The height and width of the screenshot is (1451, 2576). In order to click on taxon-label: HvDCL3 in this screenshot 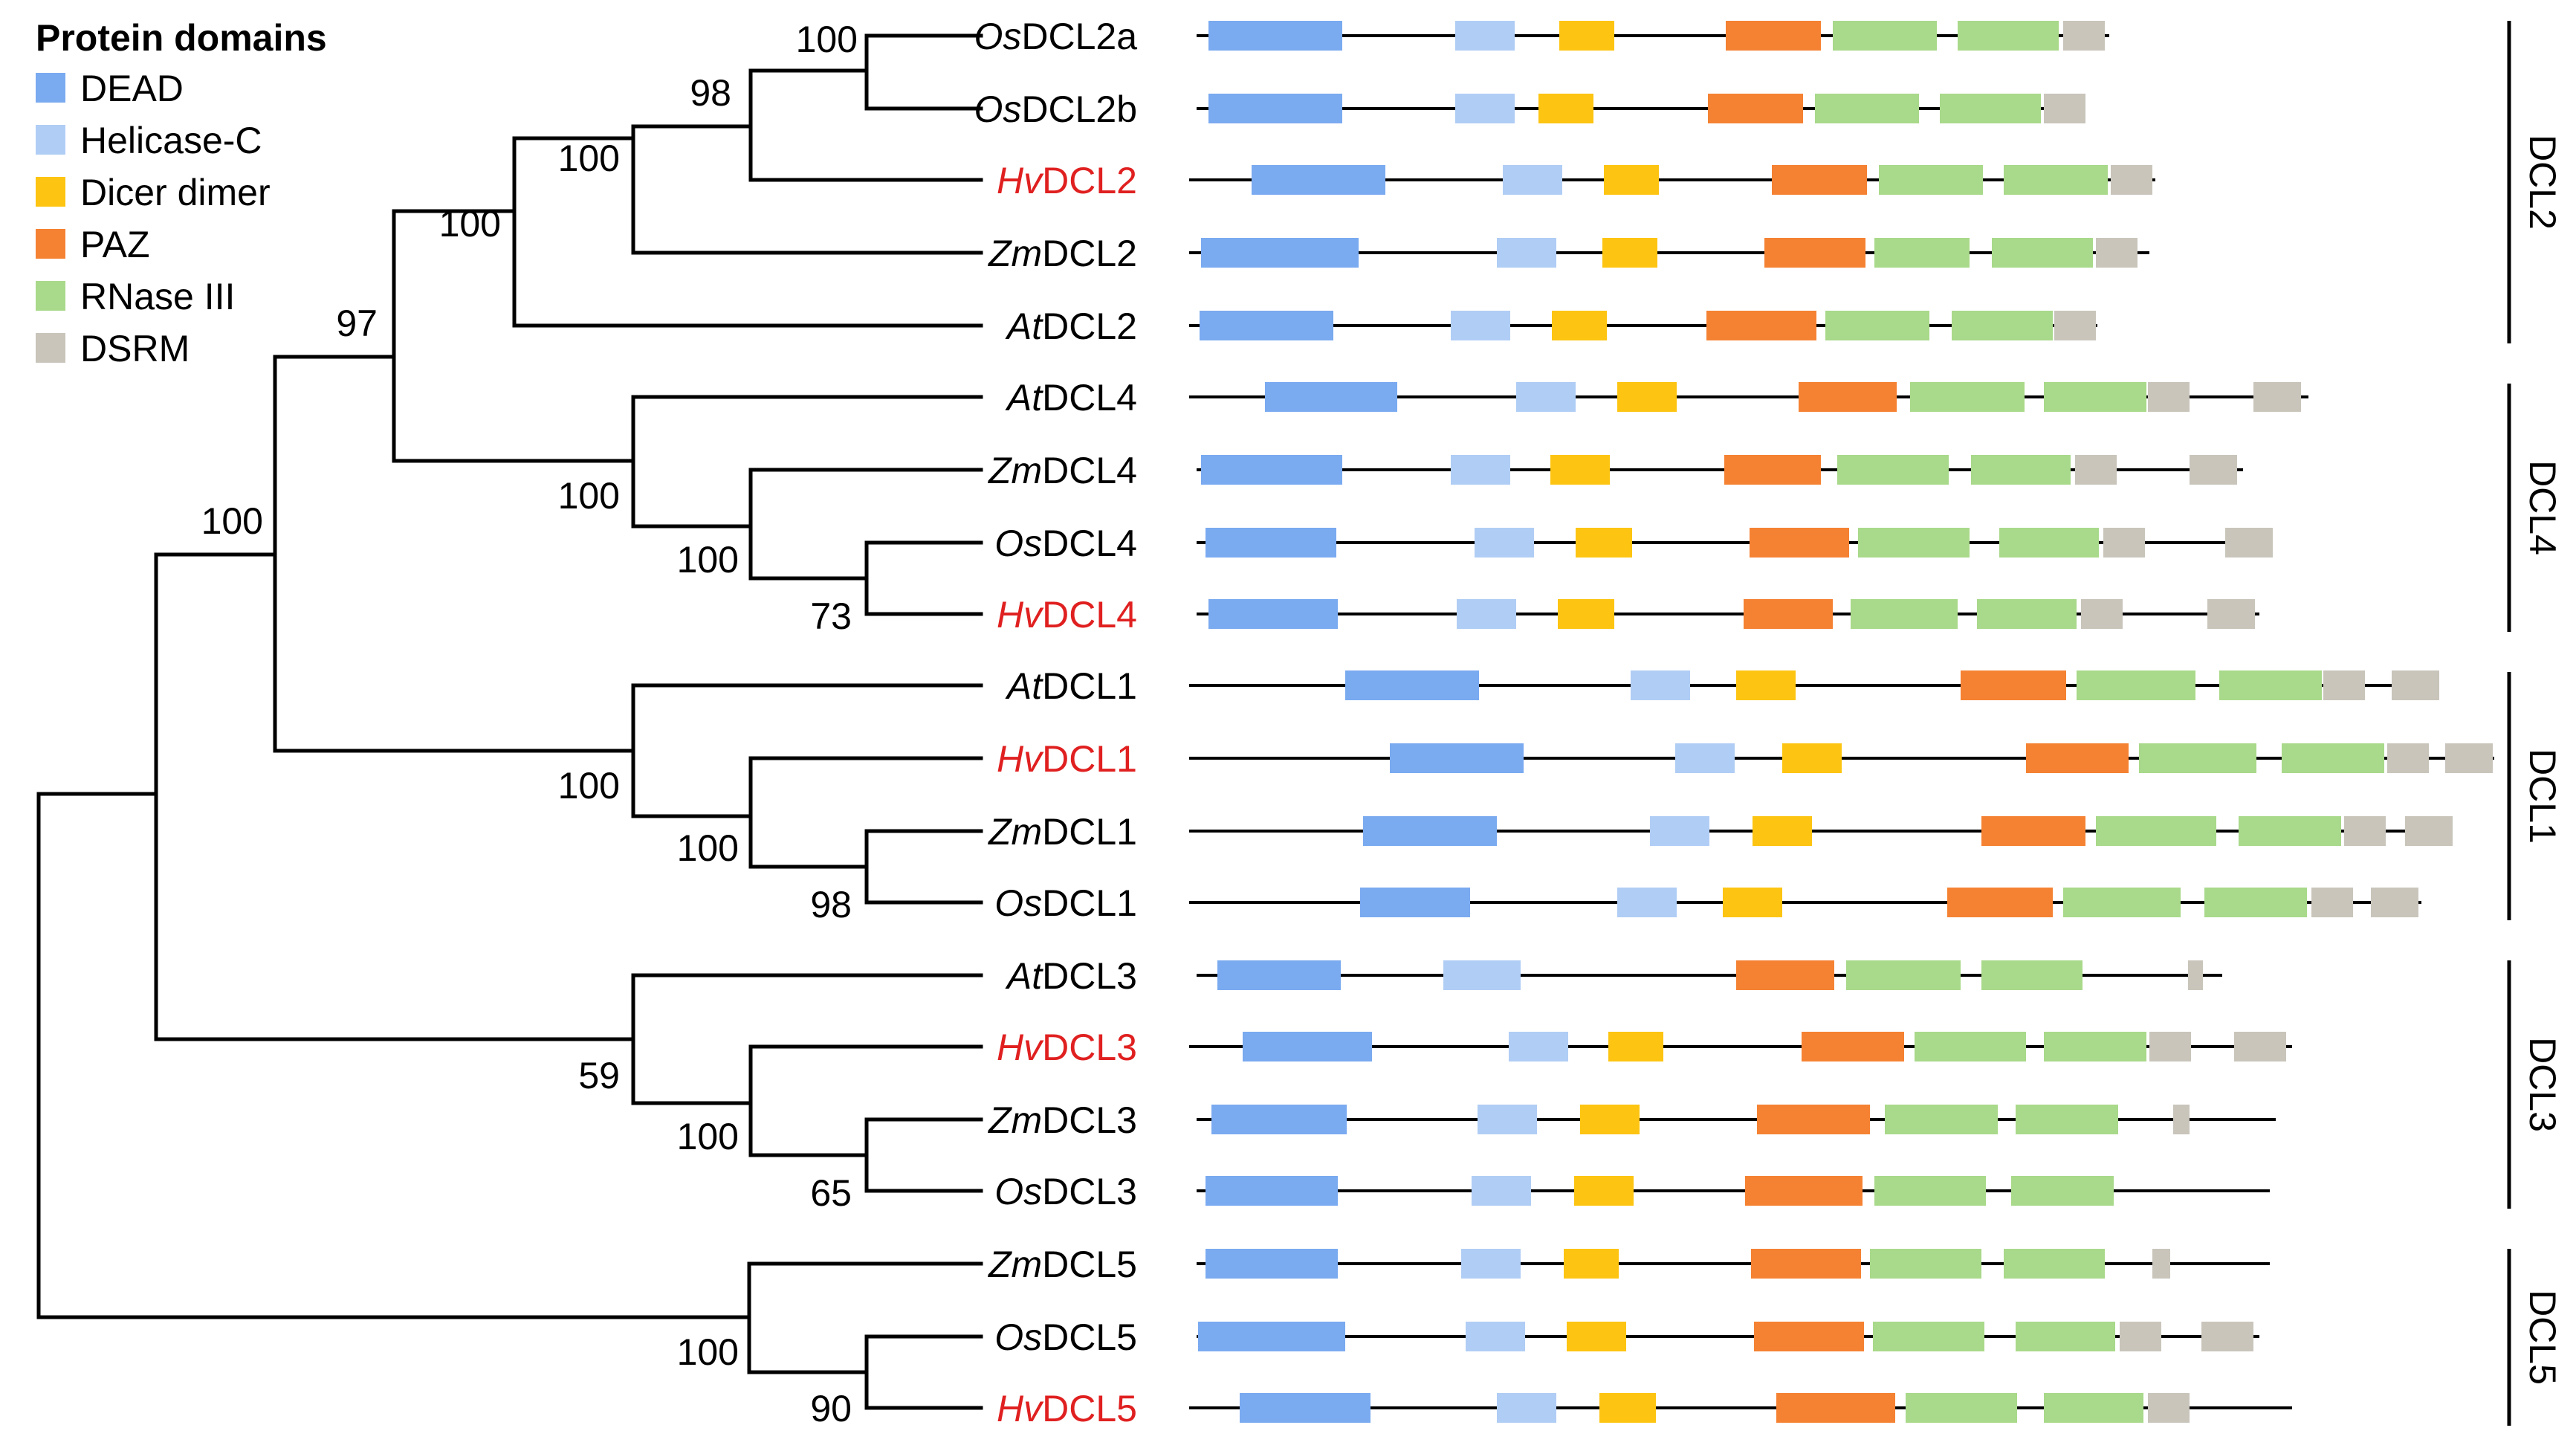, I will do `click(1067, 1047)`.